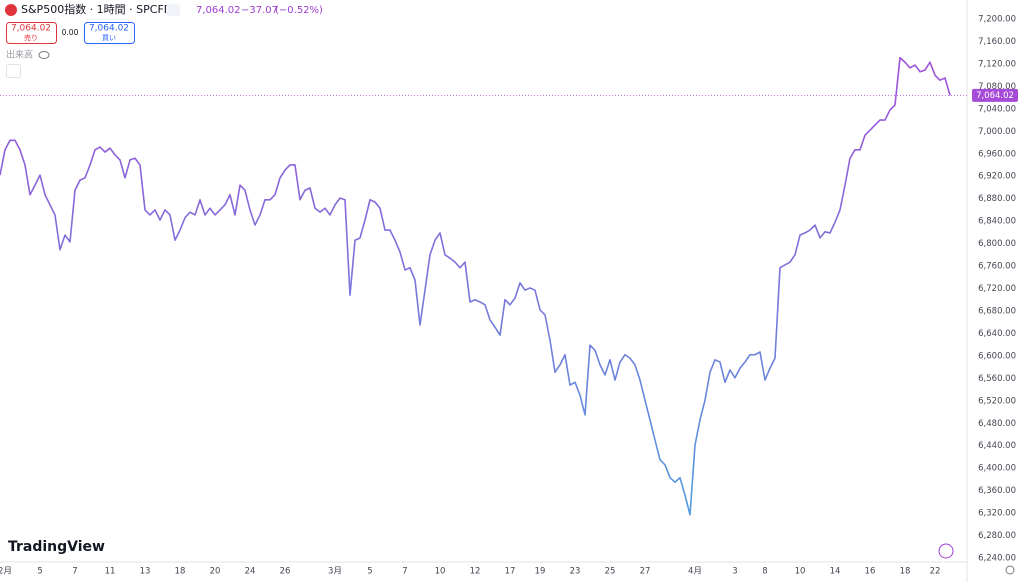 Image resolution: width=1024 pixels, height=582 pixels. Describe the element at coordinates (145, 572) in the screenshot. I see `x-tick-label: 13` at that location.